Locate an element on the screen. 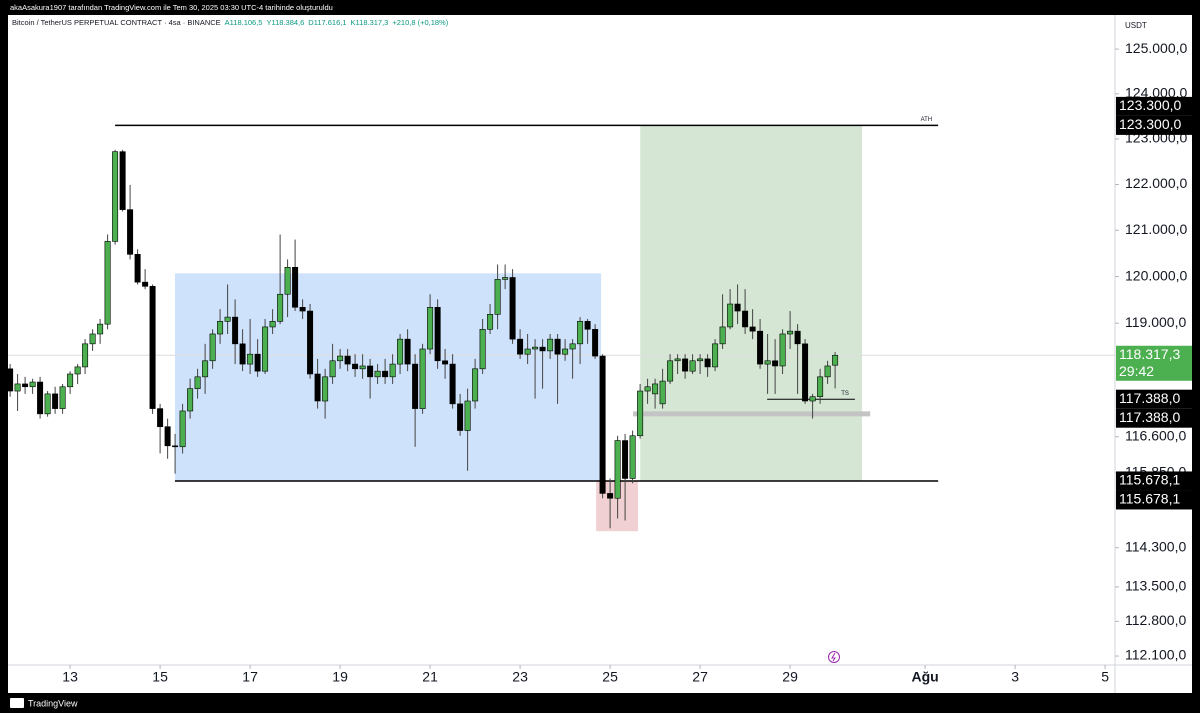 The height and width of the screenshot is (713, 1200). x-tick-label: 5 is located at coordinates (1105, 677).